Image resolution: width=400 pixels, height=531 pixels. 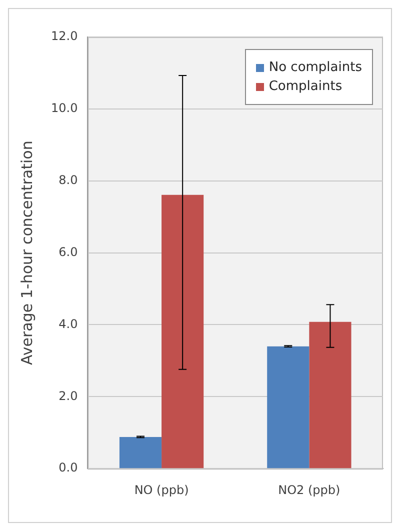 What do you see at coordinates (315, 67) in the screenshot?
I see `legend-label: No complaints` at bounding box center [315, 67].